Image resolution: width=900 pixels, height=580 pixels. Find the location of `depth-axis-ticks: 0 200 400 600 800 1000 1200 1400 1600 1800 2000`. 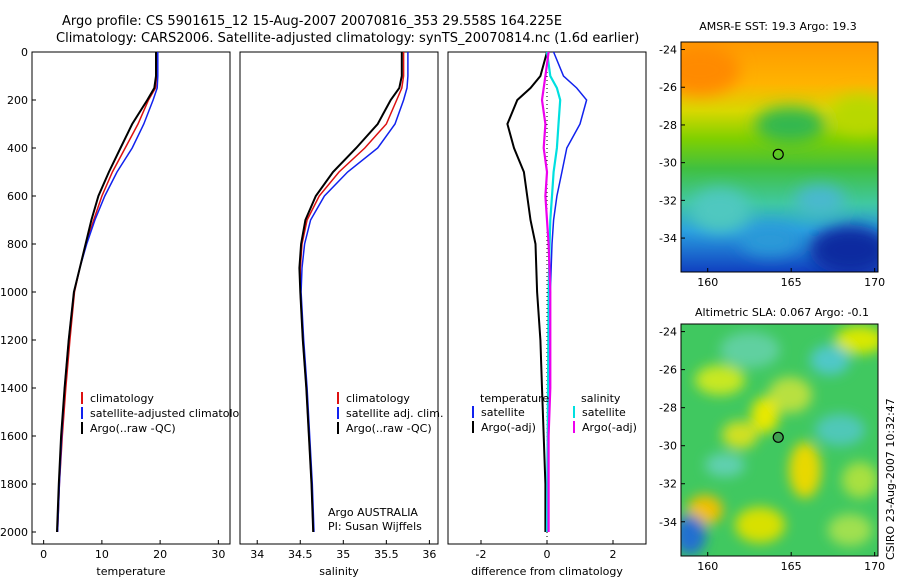

depth-axis-ticks: 0 200 400 600 800 1000 1200 1400 1600 1800 2000 is located at coordinates (18, 292).